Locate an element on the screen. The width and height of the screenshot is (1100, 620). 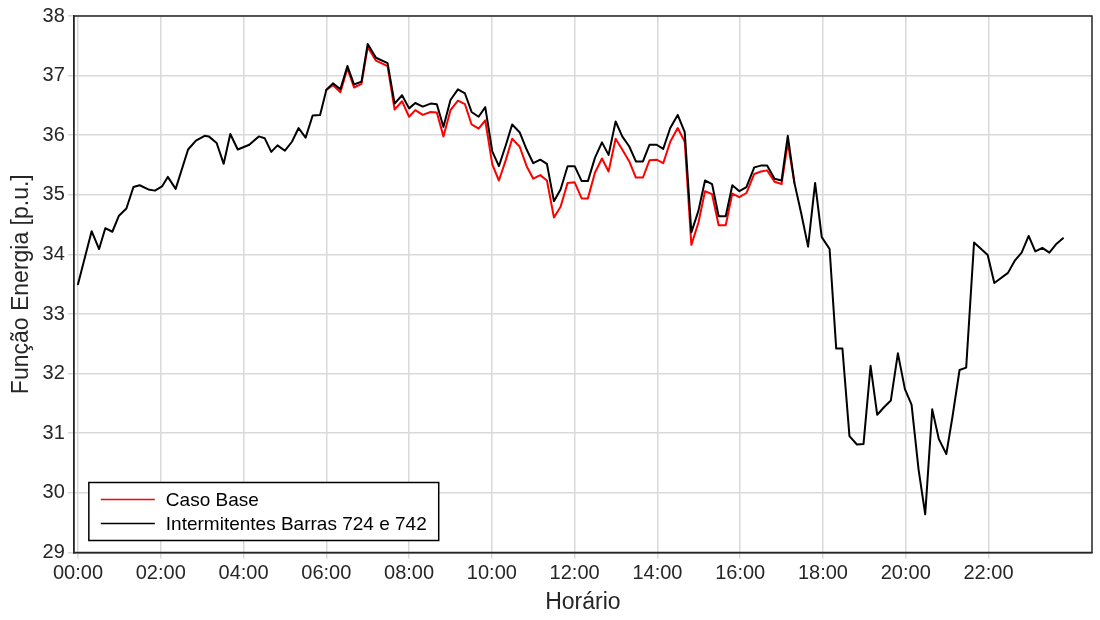
x-tick-label: 20:00 is located at coordinates (905, 571).